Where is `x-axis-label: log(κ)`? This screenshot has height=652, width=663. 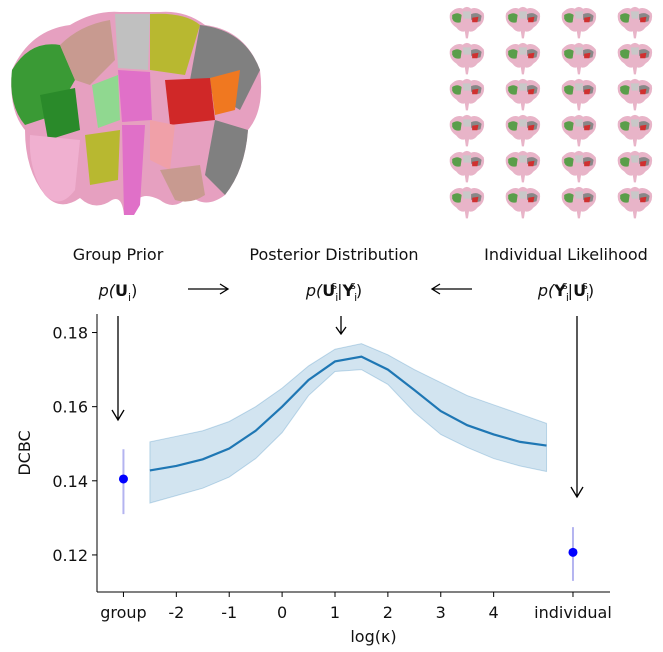
x-axis-label: log(κ) is located at coordinates (373, 636).